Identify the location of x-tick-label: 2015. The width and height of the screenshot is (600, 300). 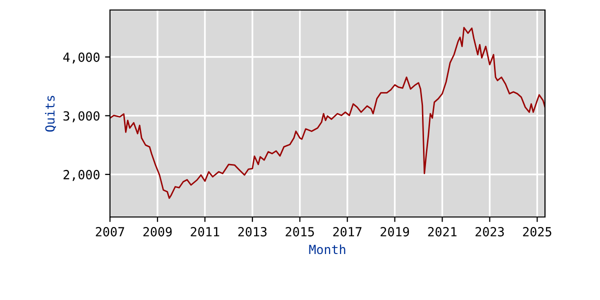
(300, 231).